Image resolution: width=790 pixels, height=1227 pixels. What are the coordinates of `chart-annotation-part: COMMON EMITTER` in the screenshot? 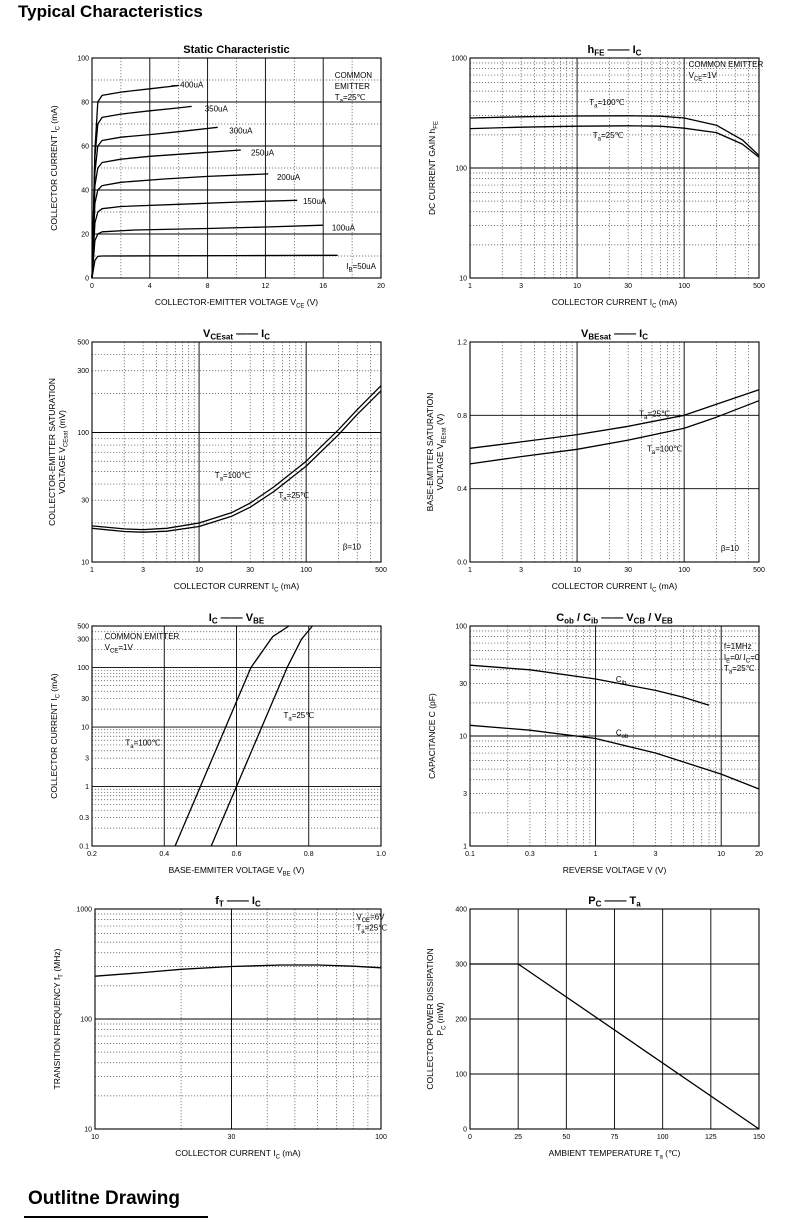 It's located at (726, 64).